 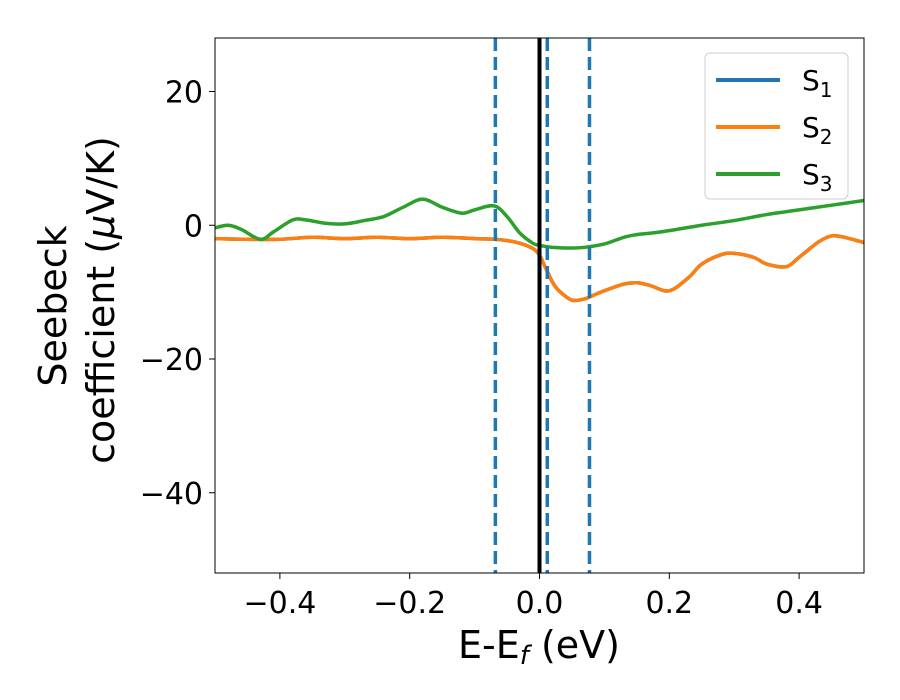 What do you see at coordinates (171, 494) in the screenshot?
I see `y-tick-label: −40` at bounding box center [171, 494].